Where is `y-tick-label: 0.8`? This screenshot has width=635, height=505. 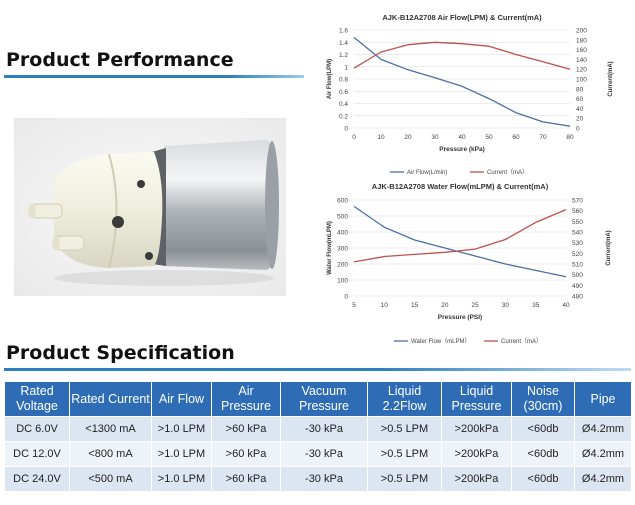 y-tick-label: 0.8 is located at coordinates (343, 80).